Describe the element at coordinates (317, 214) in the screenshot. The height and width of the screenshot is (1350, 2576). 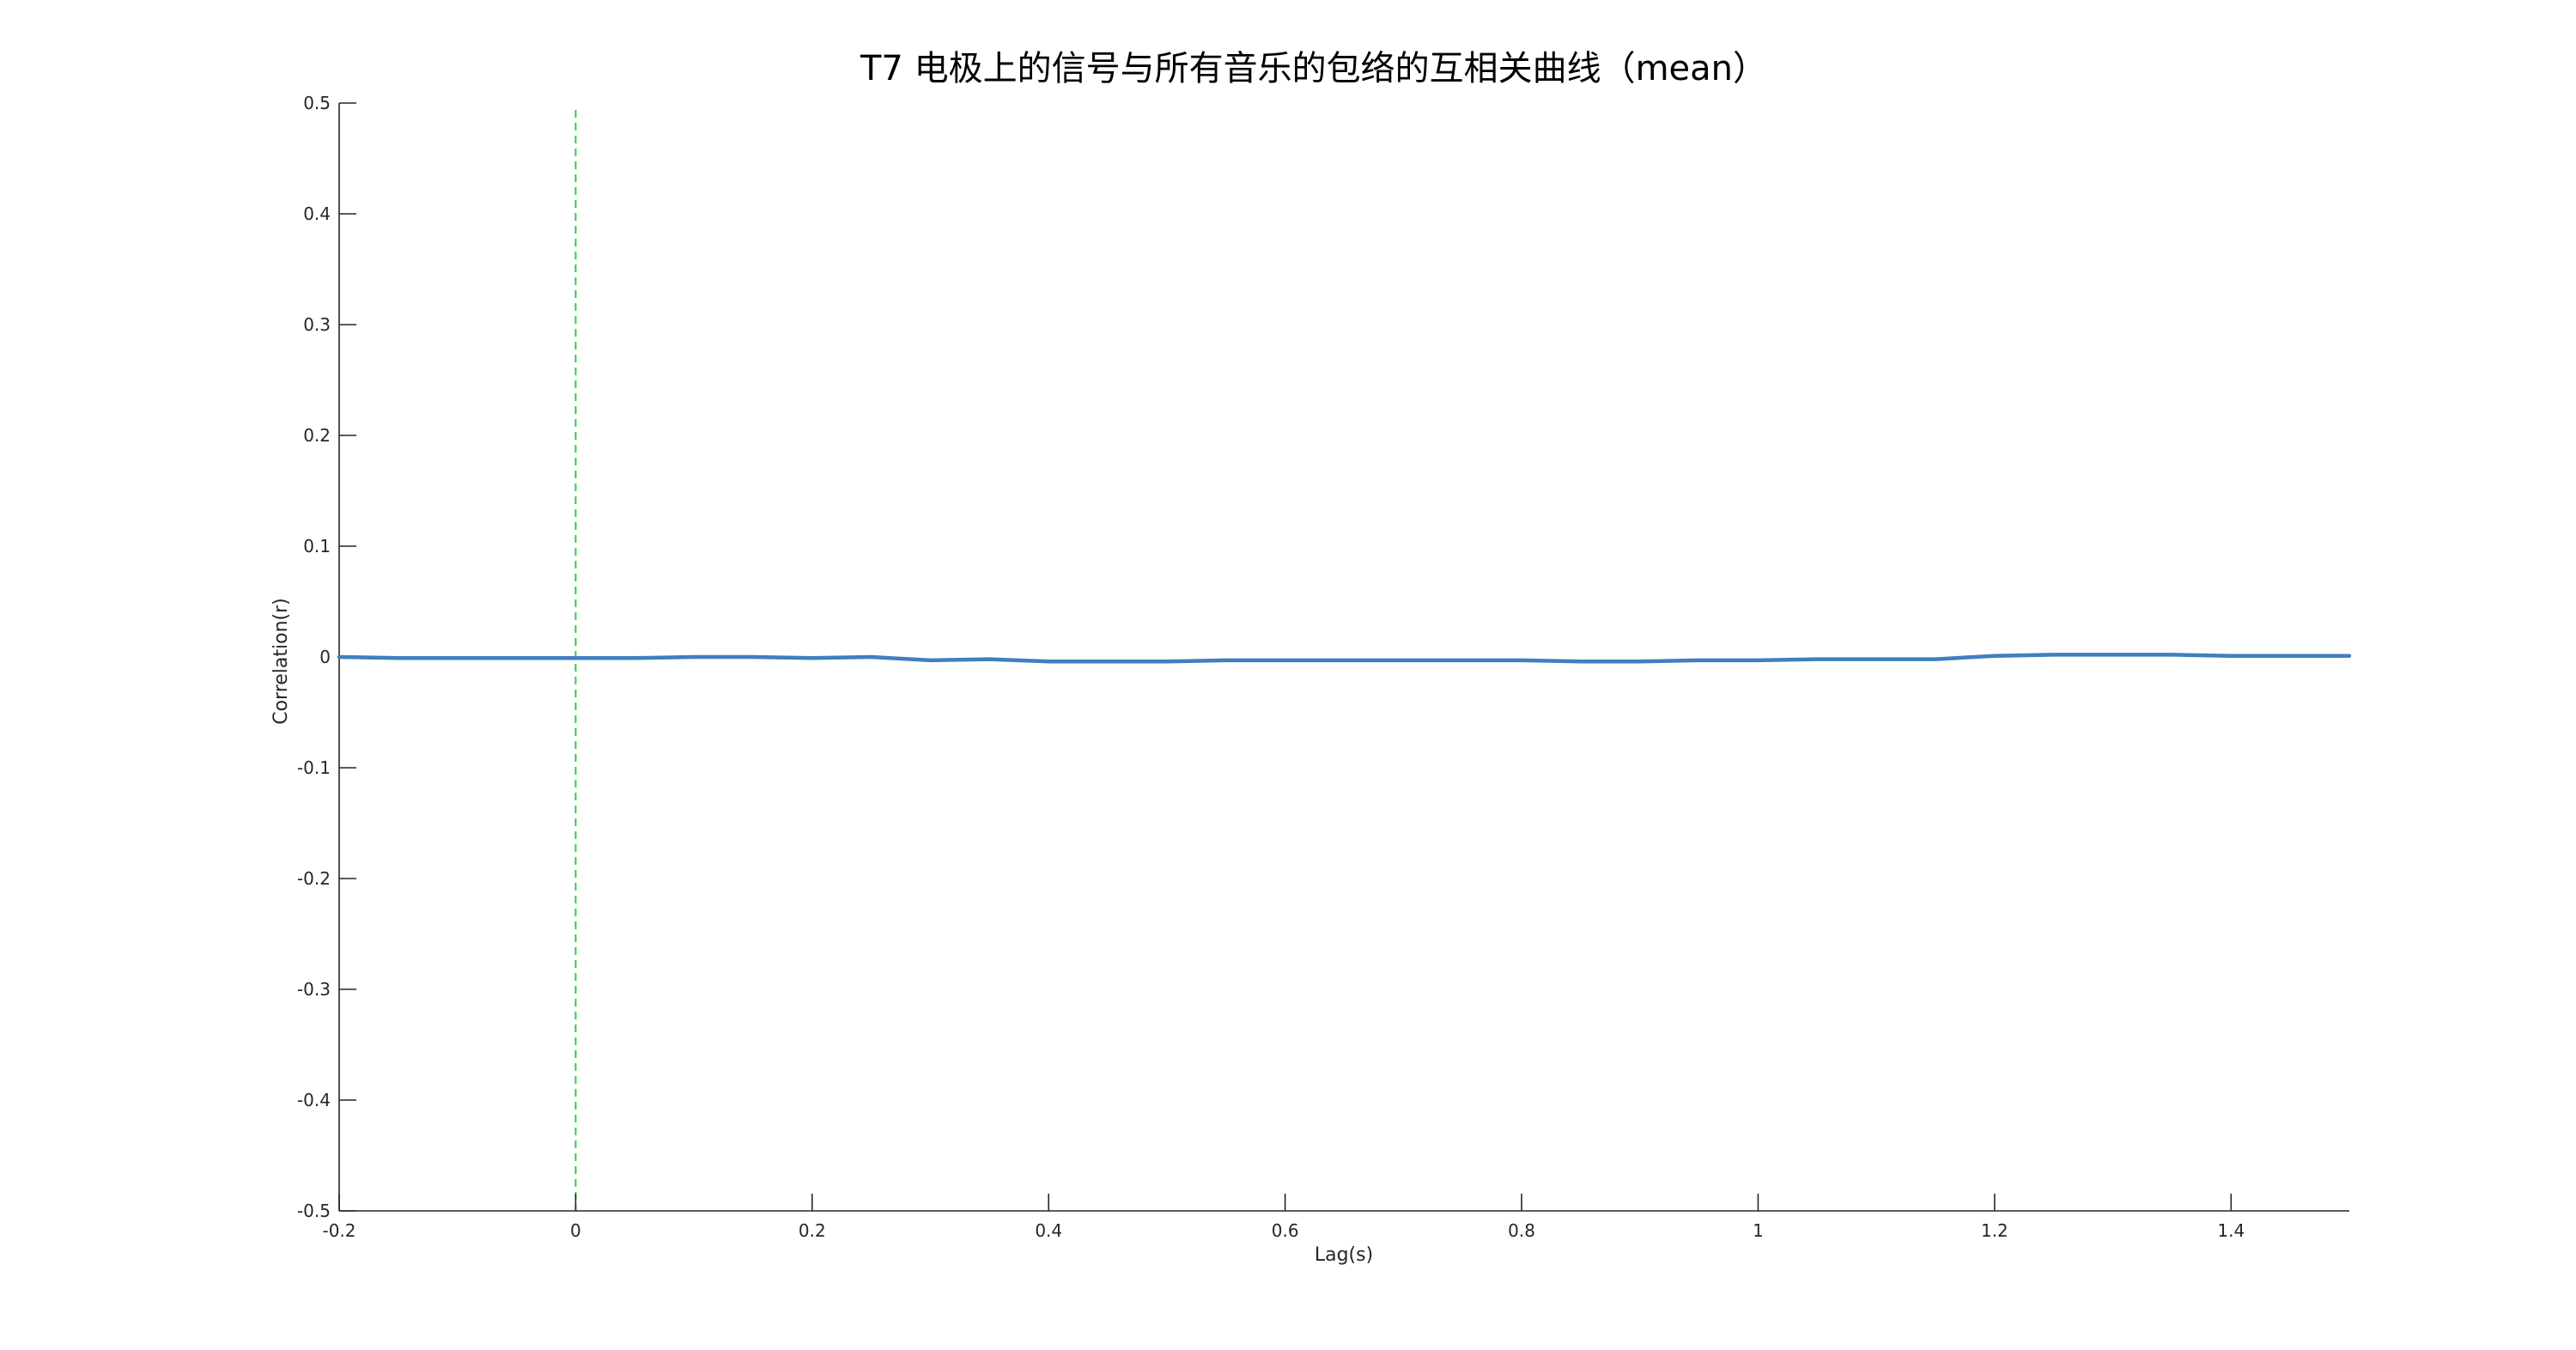
I see `y-tick-label: 0.4` at that location.